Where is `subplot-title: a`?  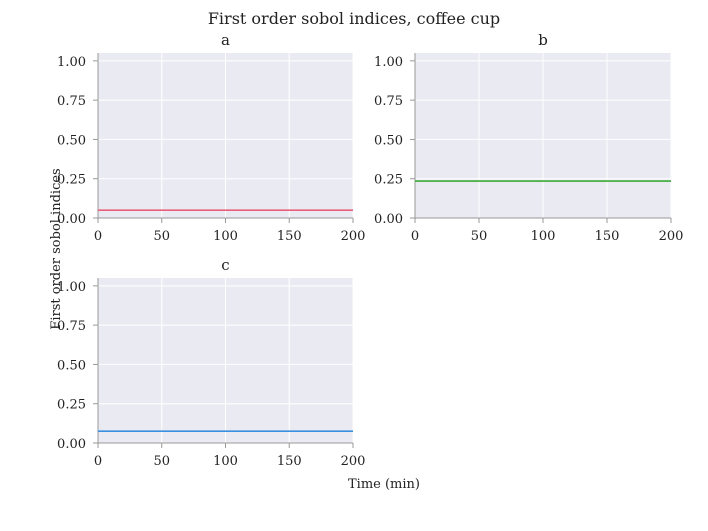
subplot-title: a is located at coordinates (225, 40).